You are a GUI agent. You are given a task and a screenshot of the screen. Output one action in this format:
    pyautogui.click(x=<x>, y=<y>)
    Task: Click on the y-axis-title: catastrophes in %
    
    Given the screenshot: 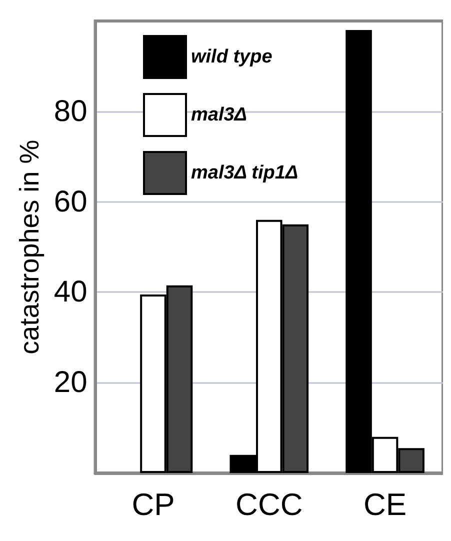 What is the action you would take?
    pyautogui.click(x=29, y=247)
    